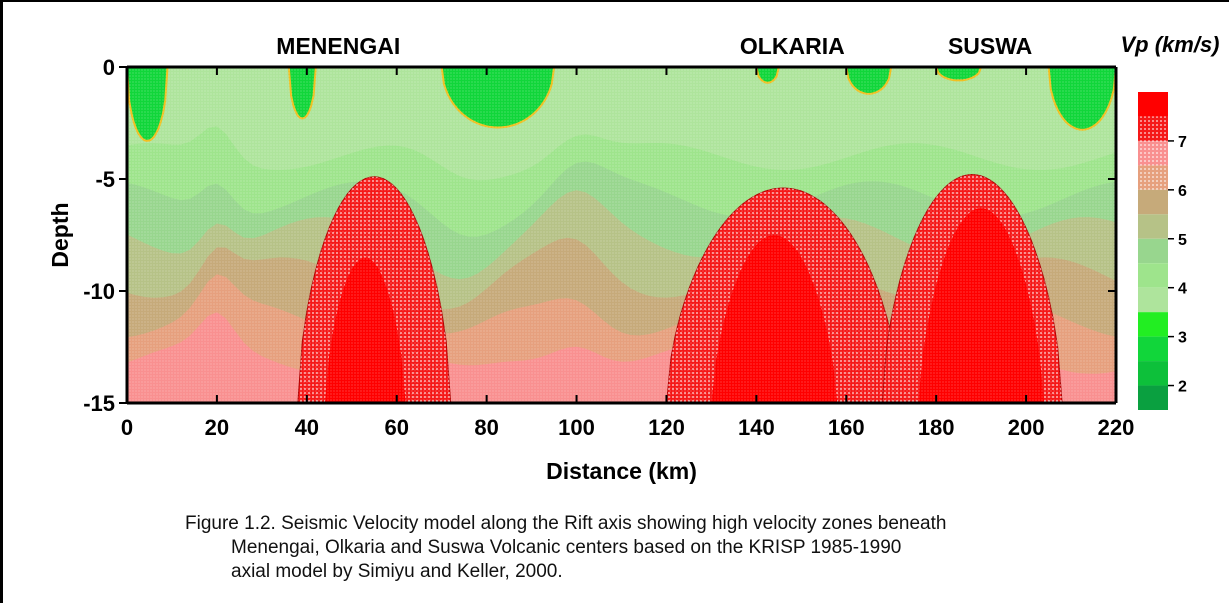 This screenshot has width=1229, height=603. What do you see at coordinates (1182, 289) in the screenshot?
I see `colorbar-tick-label: 4` at bounding box center [1182, 289].